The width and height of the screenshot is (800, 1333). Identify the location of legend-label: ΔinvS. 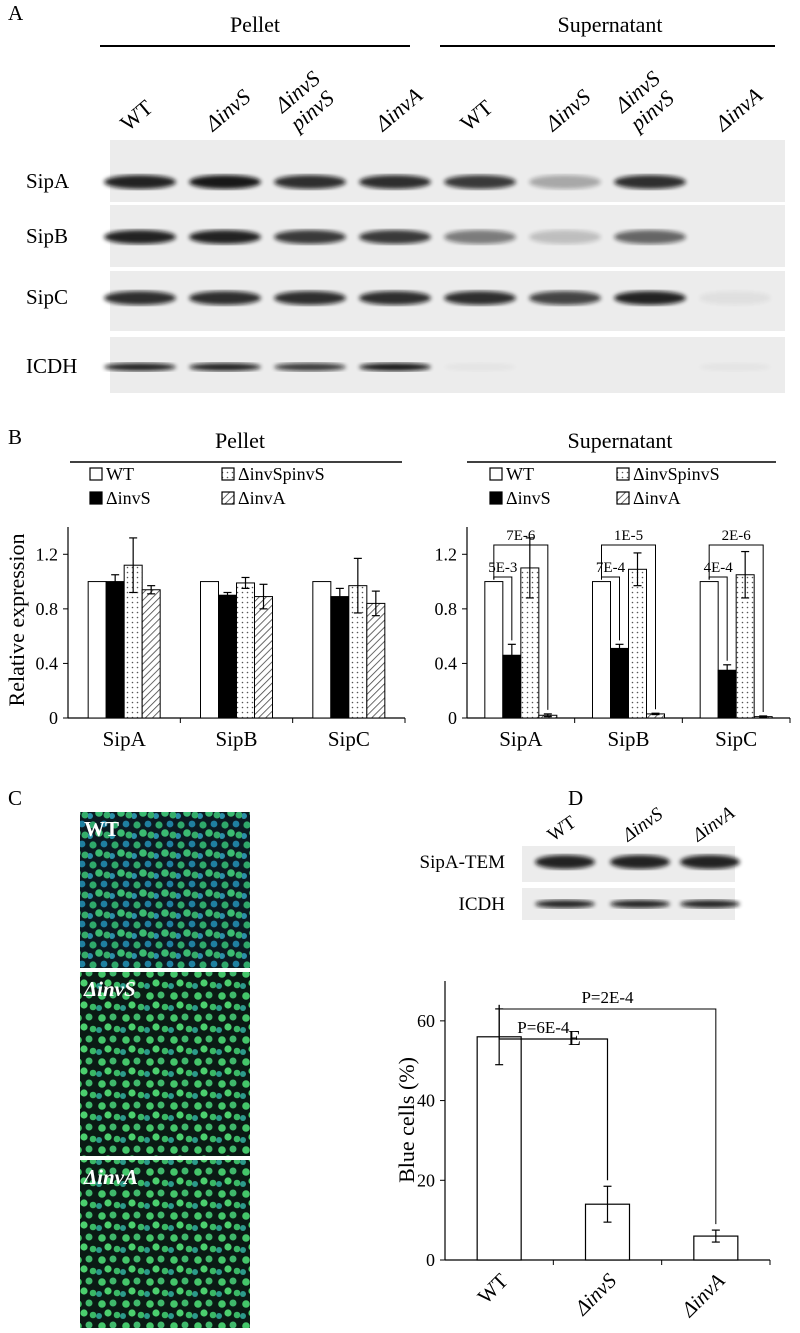
(128, 498).